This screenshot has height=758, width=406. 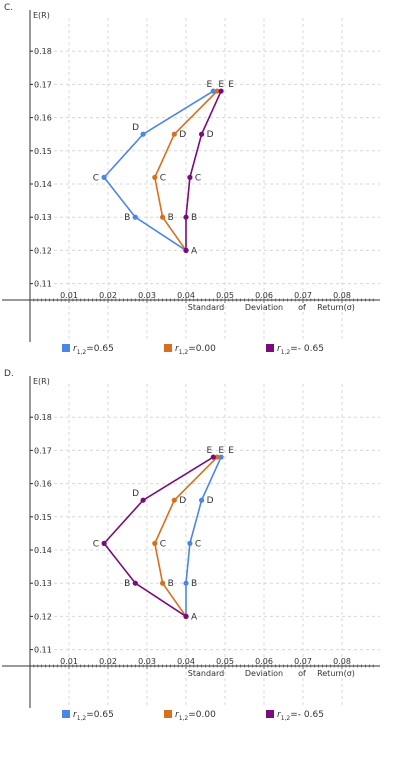 I want to click on x-axis-label-word: Standard, so click(x=206, y=307).